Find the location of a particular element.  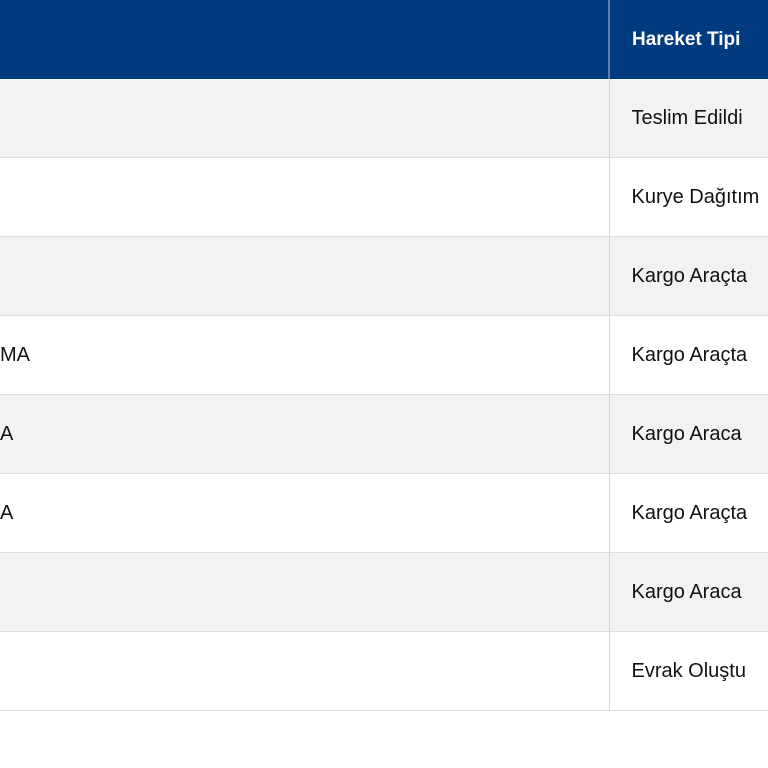

table-row: Kargo Araca is located at coordinates (384, 592).